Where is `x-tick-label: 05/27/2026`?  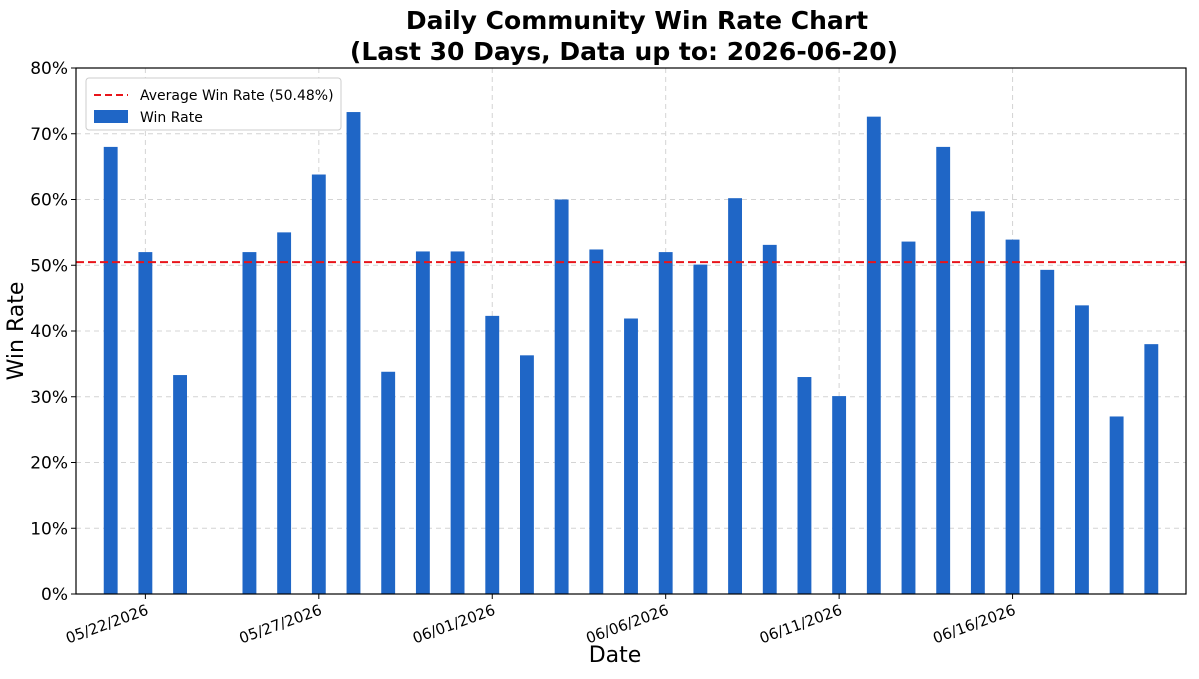 x-tick-label: 05/27/2026 is located at coordinates (280, 624).